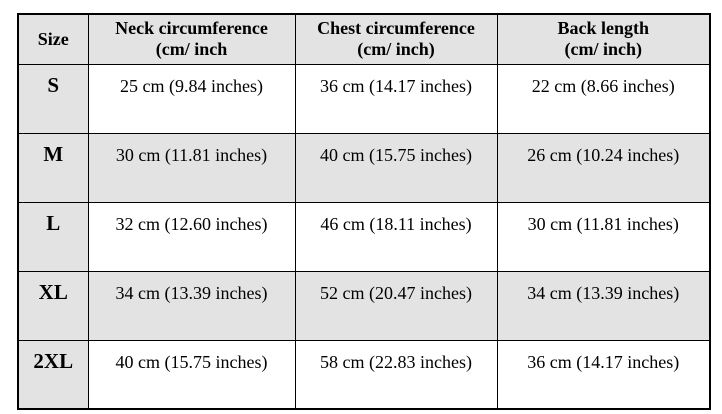  Describe the element at coordinates (53, 236) in the screenshot. I see `size-label-l: L` at that location.